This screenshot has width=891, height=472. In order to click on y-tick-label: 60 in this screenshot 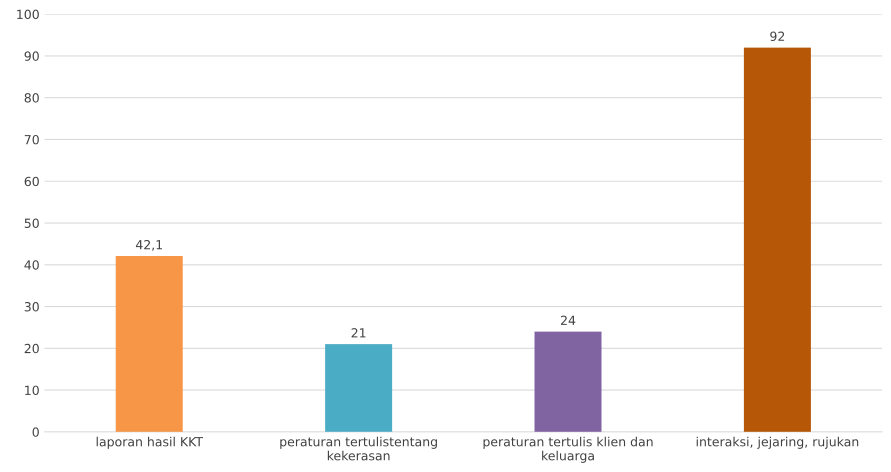, I will do `click(31, 181)`.